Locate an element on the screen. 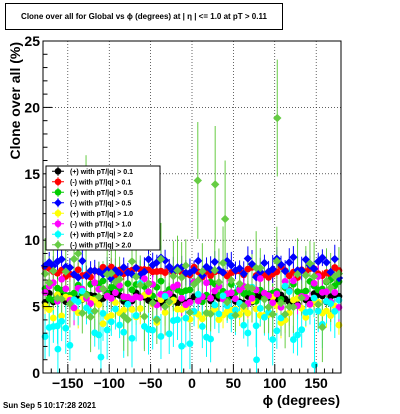 Image resolution: width=400 pixels, height=414 pixels. x-tick-label: 150 is located at coordinates (316, 383).